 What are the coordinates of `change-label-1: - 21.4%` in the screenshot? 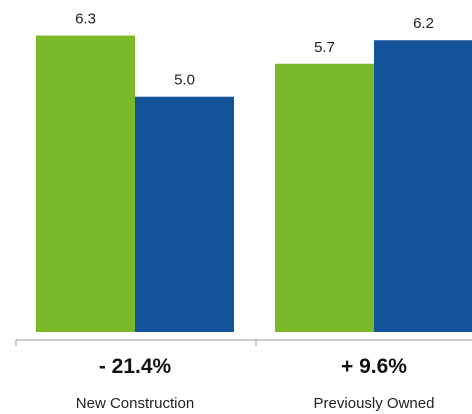 It's located at (135, 366).